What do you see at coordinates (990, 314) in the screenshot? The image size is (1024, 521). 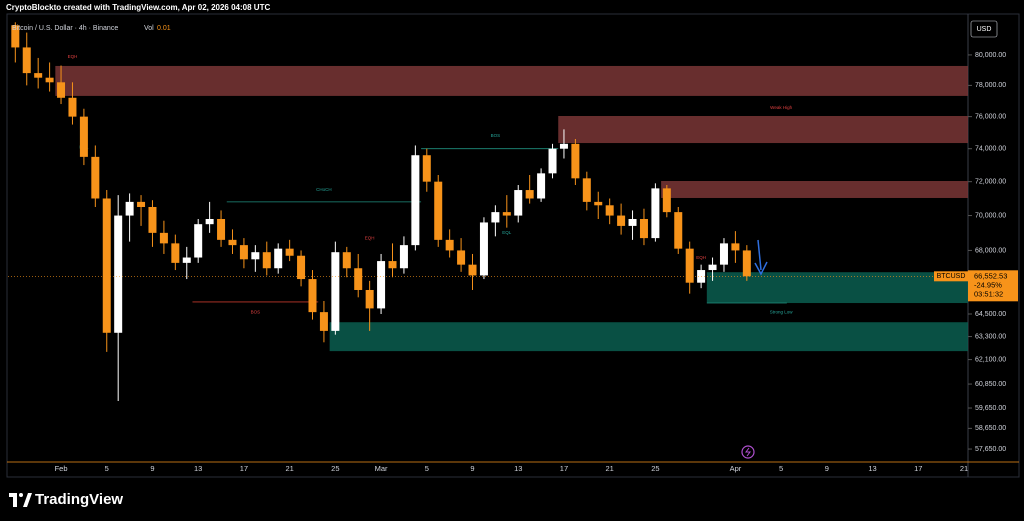 I see `y-tick-label: 64,500.00` at bounding box center [990, 314].